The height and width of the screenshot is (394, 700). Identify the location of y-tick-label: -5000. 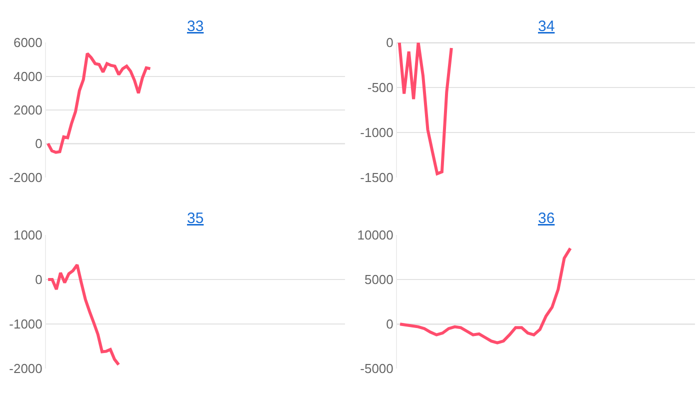
(377, 368).